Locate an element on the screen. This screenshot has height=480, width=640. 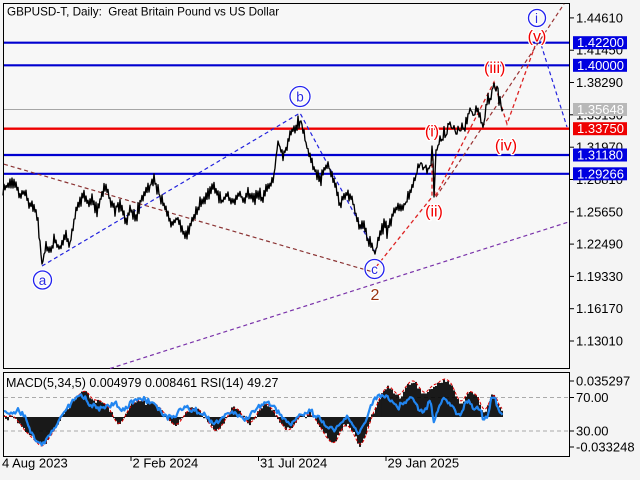
svg-text: 4 Aug 2023 is located at coordinates (35, 463).